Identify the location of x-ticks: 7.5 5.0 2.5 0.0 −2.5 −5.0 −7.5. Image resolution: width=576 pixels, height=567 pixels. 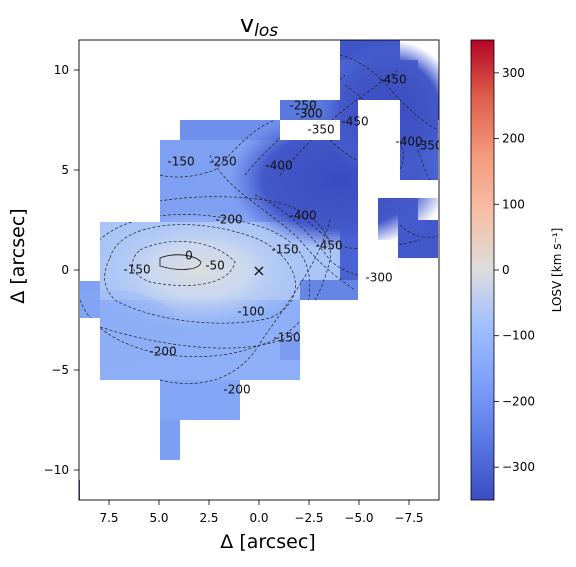
(261, 512).